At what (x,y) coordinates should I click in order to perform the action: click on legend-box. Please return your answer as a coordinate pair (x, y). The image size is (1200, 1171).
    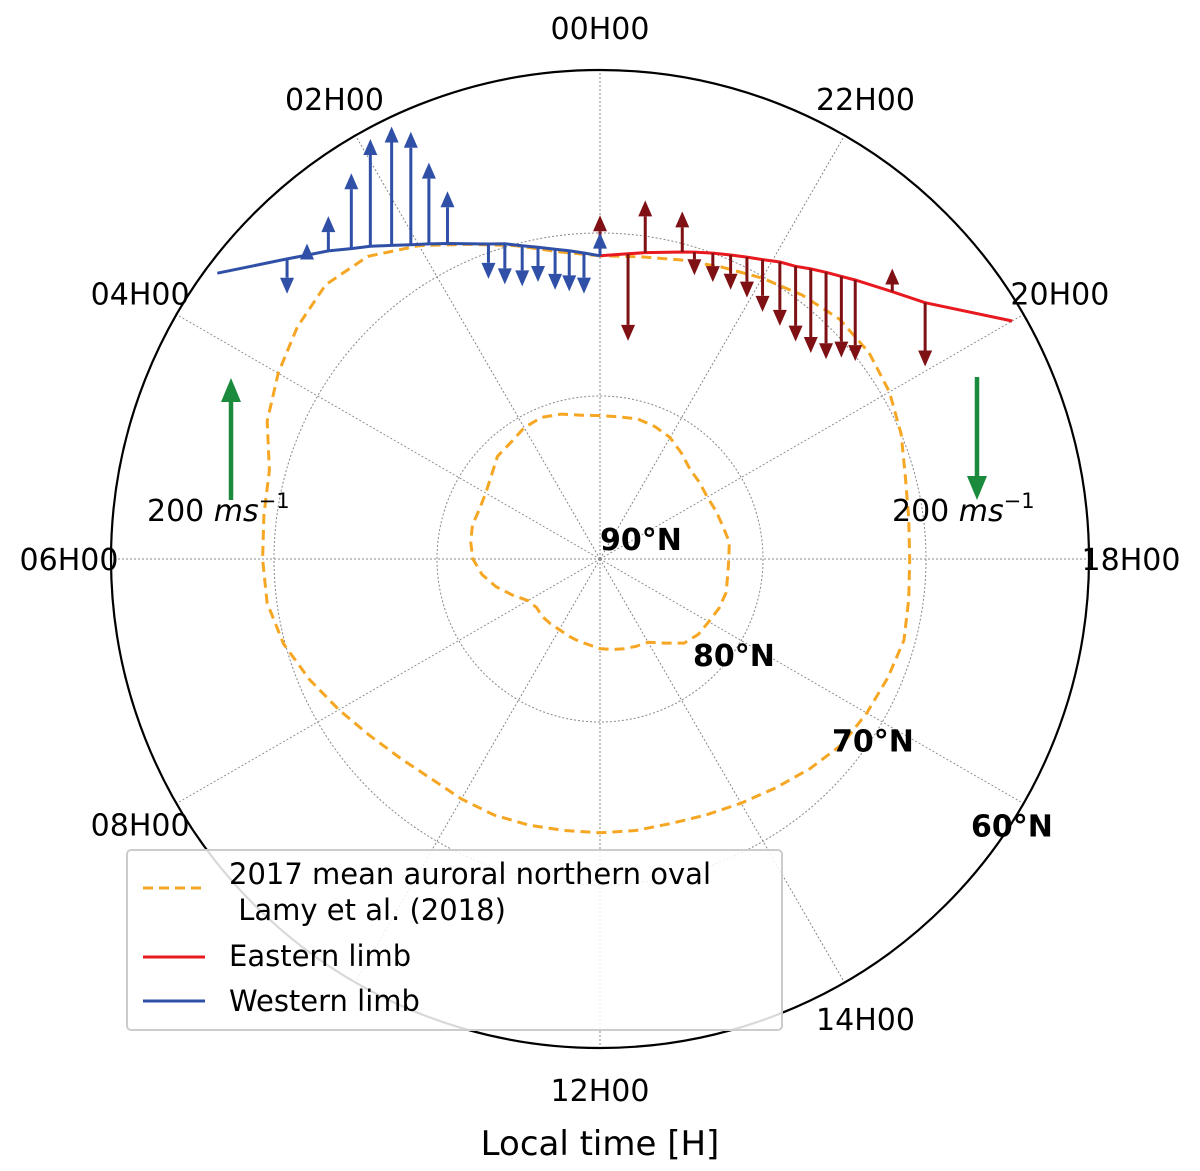
    Looking at the image, I should click on (454, 940).